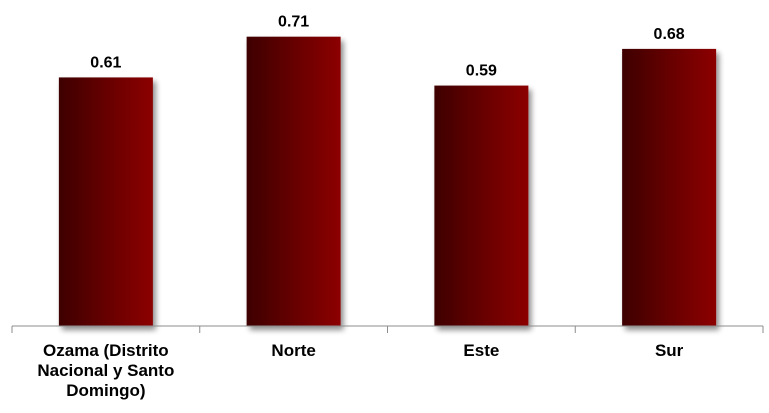  I want to click on value-label-2: 0.59, so click(481, 71).